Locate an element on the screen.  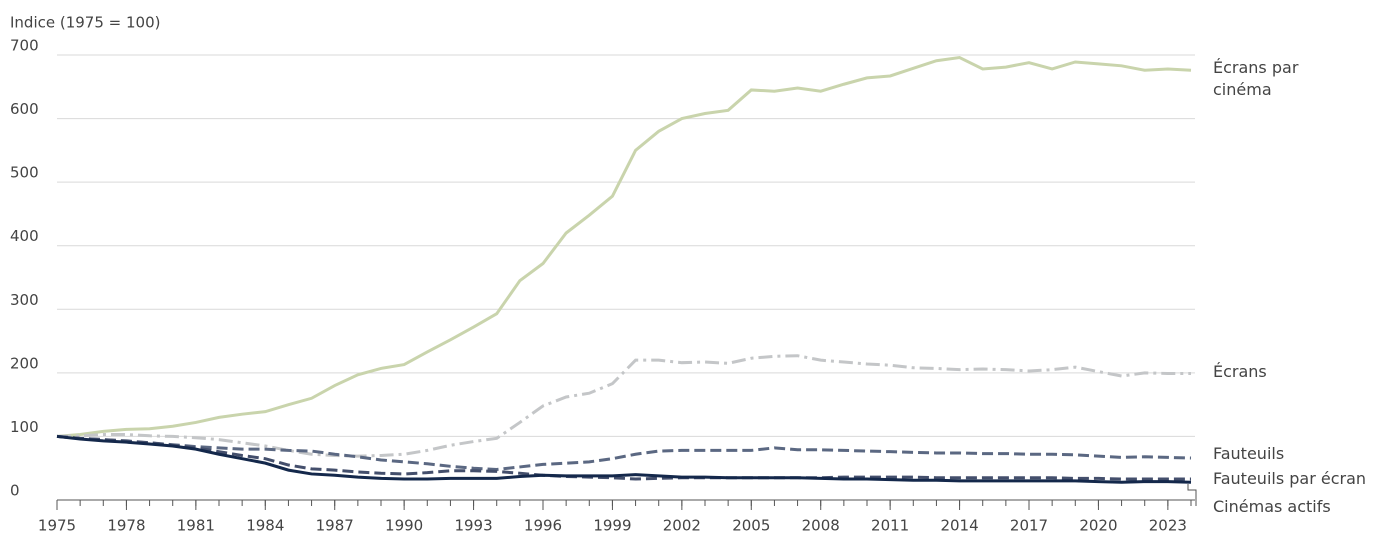
x-tick-label: 2023 is located at coordinates (1168, 526).